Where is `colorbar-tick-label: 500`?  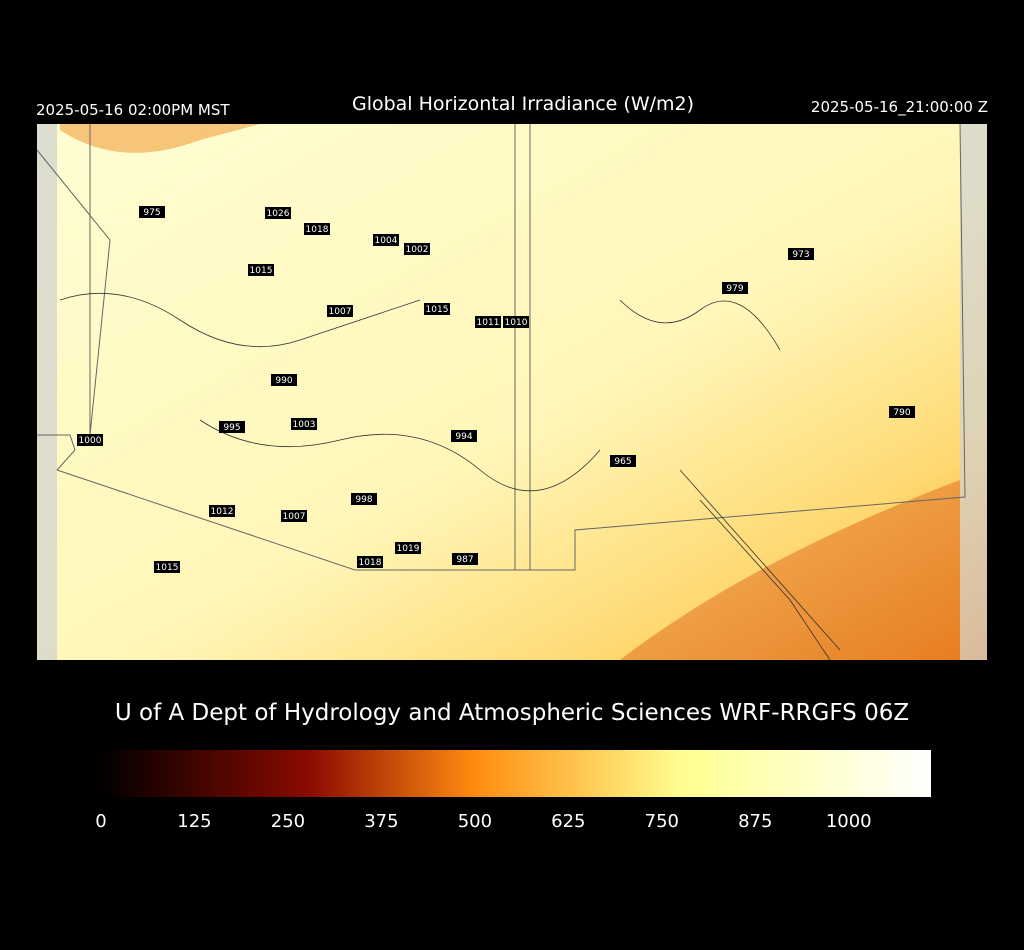 colorbar-tick-label: 500 is located at coordinates (475, 821).